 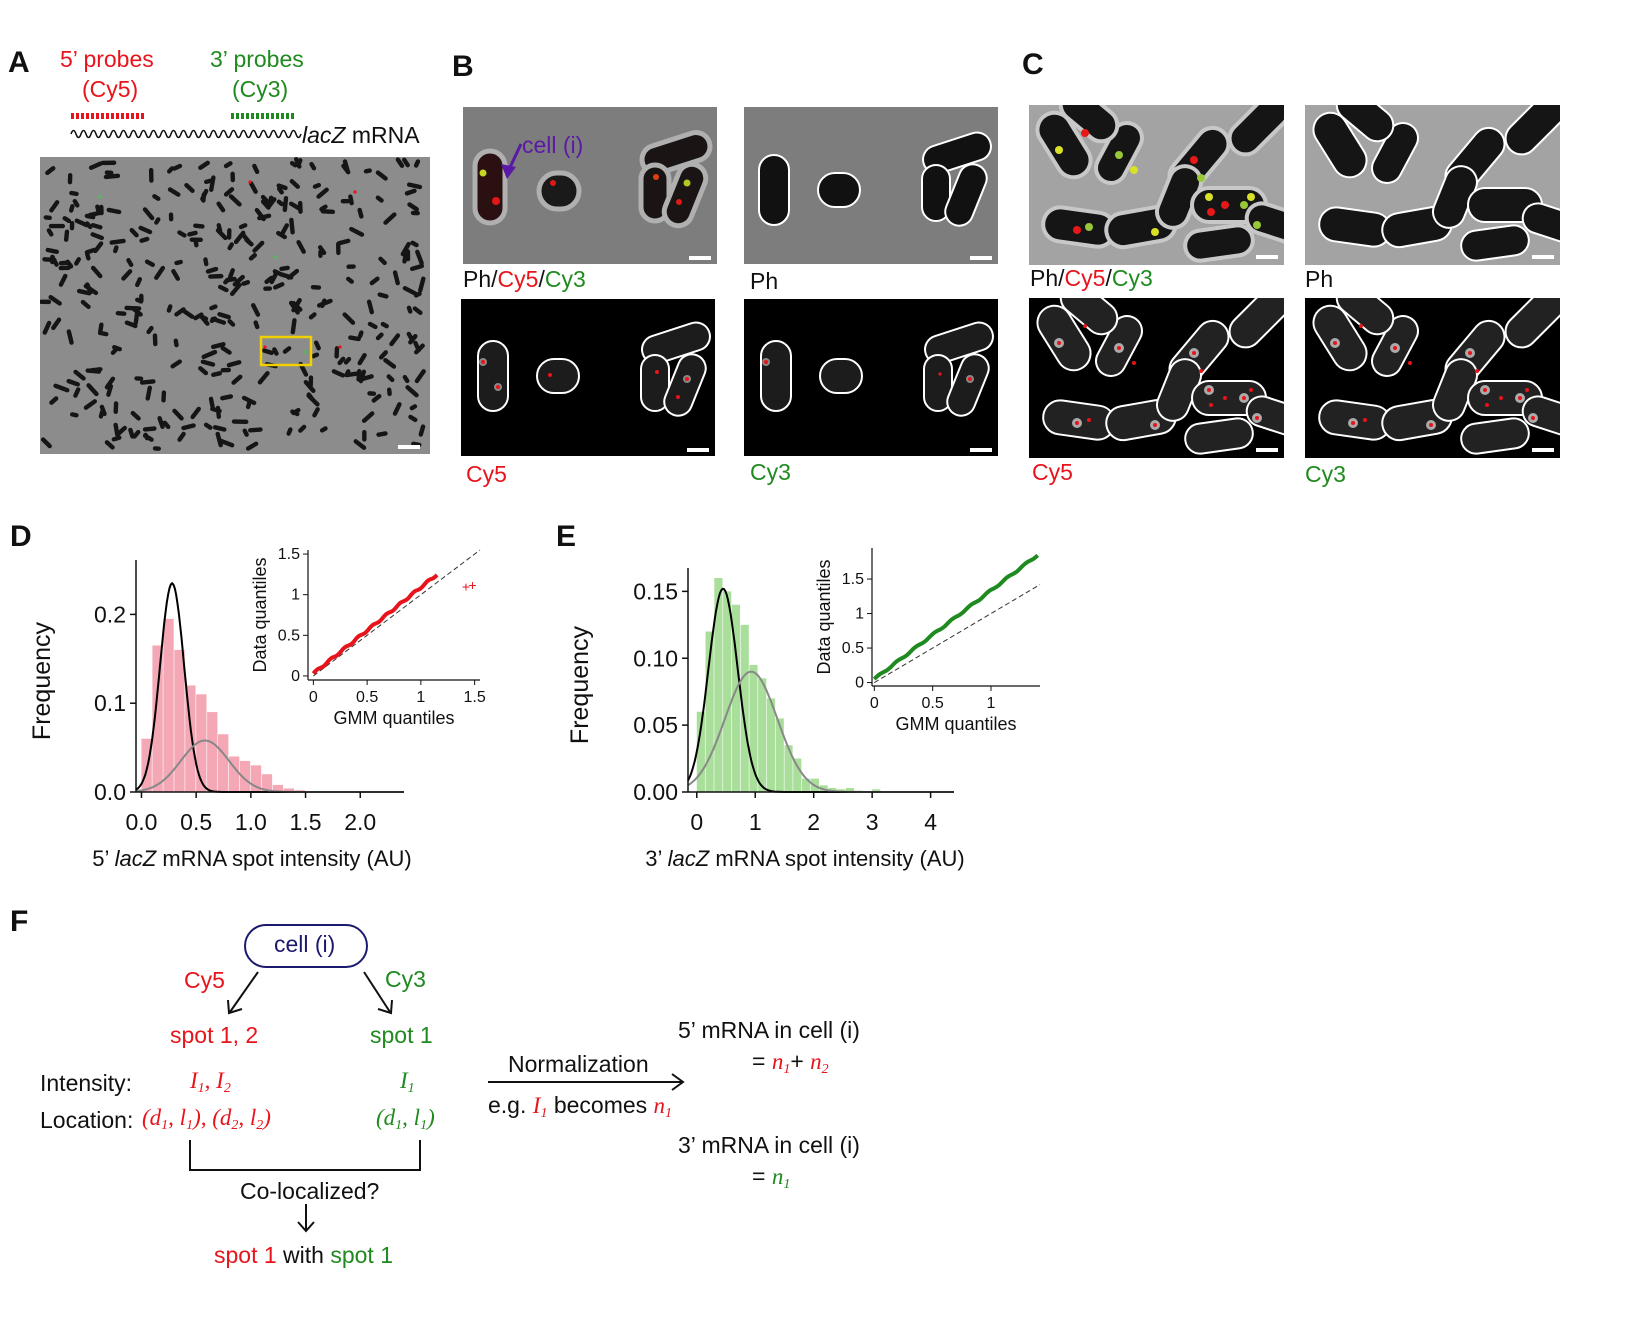 I want to click on probe5-dye: (Cy5), so click(x=110, y=89).